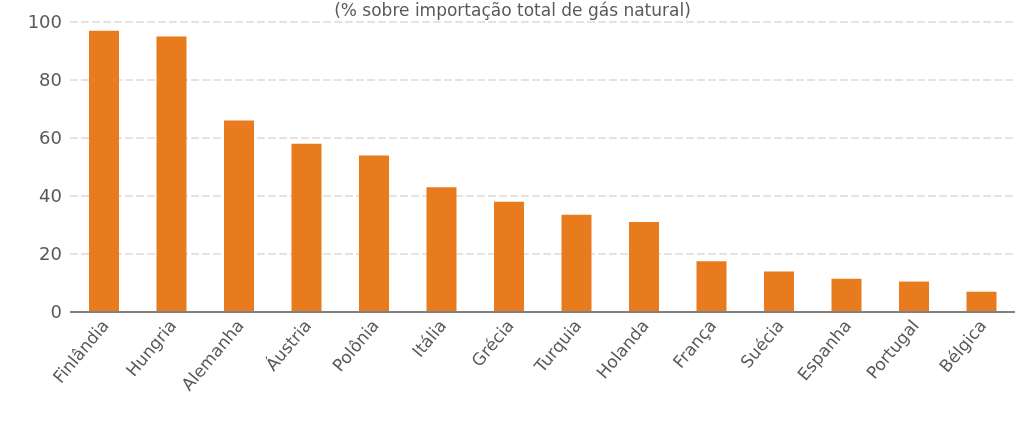  I want to click on chart-subtitle: (% sobre importação total de gás natural), so click(512, 10).